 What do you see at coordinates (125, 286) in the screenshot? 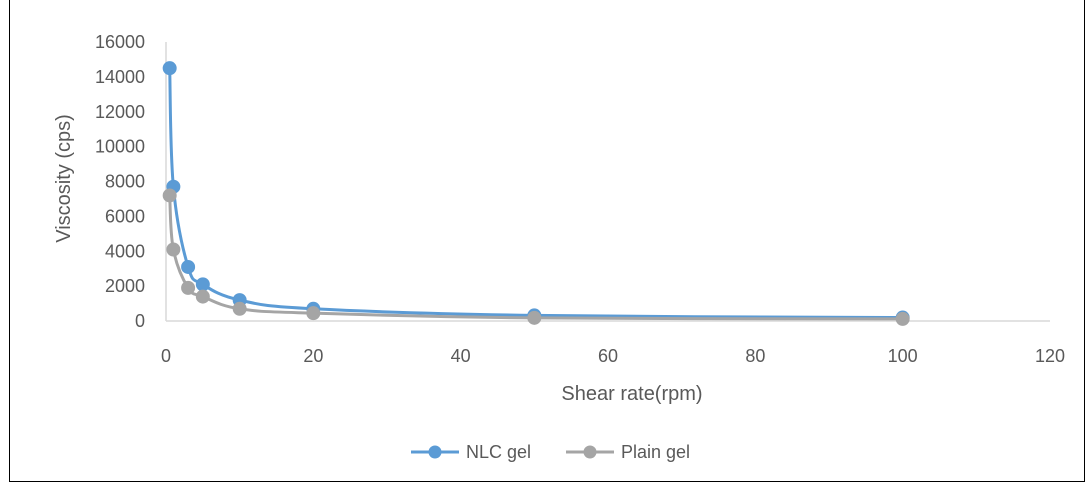
I see `y-tick-label: 2000` at bounding box center [125, 286].